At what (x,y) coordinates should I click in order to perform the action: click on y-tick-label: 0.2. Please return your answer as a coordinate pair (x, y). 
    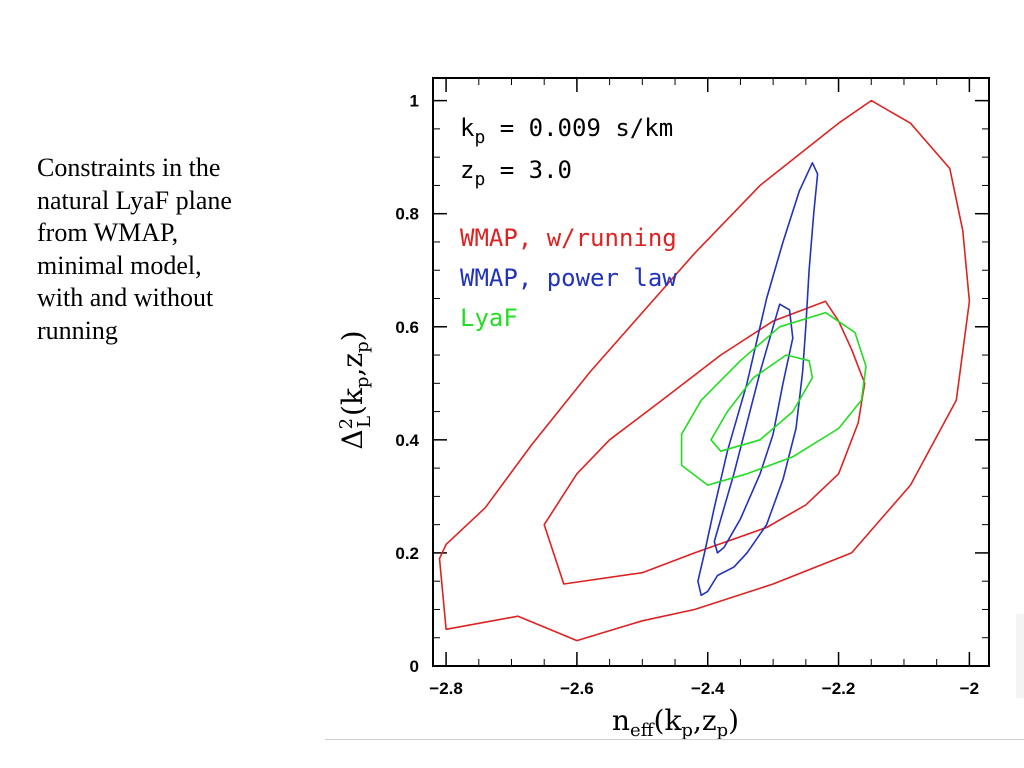
    Looking at the image, I should click on (407, 553).